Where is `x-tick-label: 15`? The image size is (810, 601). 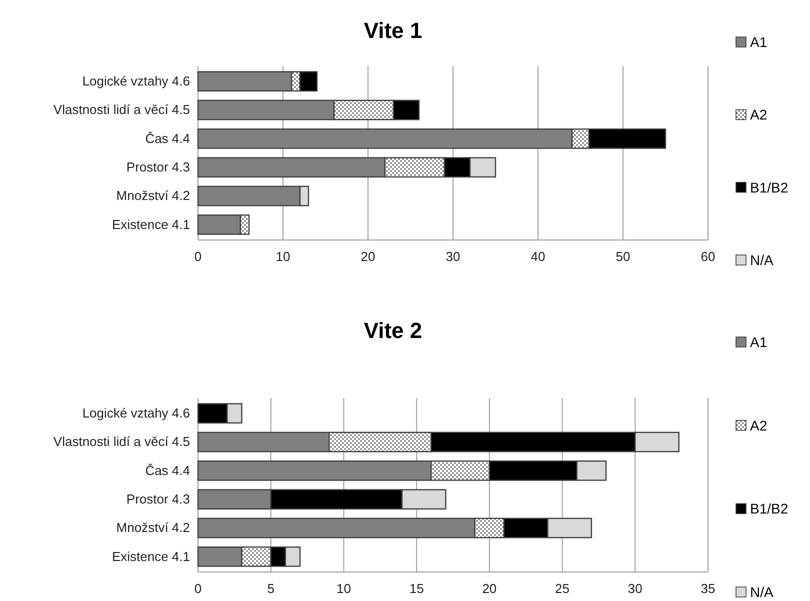 x-tick-label: 15 is located at coordinates (416, 588).